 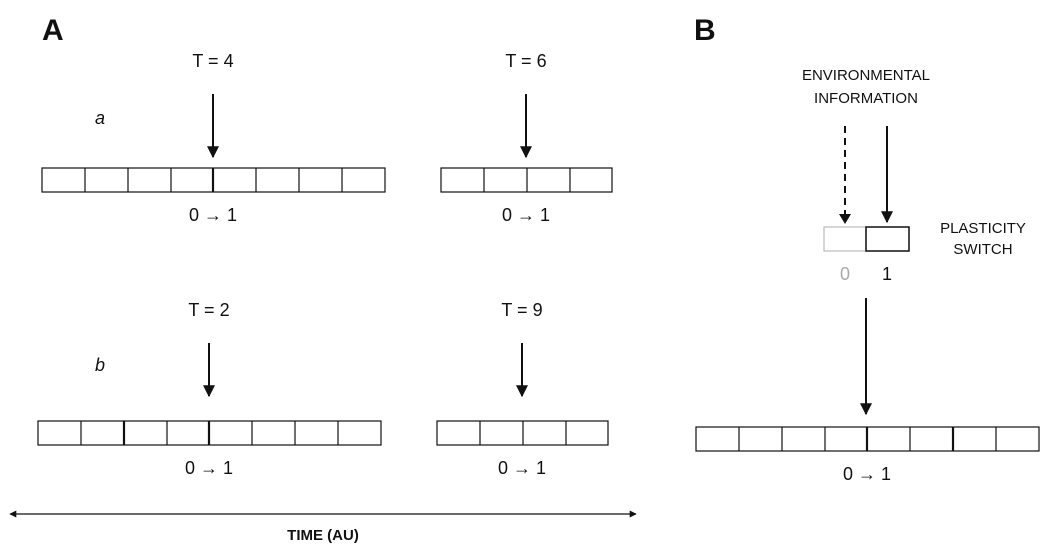 What do you see at coordinates (323, 535) in the screenshot?
I see `time-axis-label: TIME (AU)` at bounding box center [323, 535].